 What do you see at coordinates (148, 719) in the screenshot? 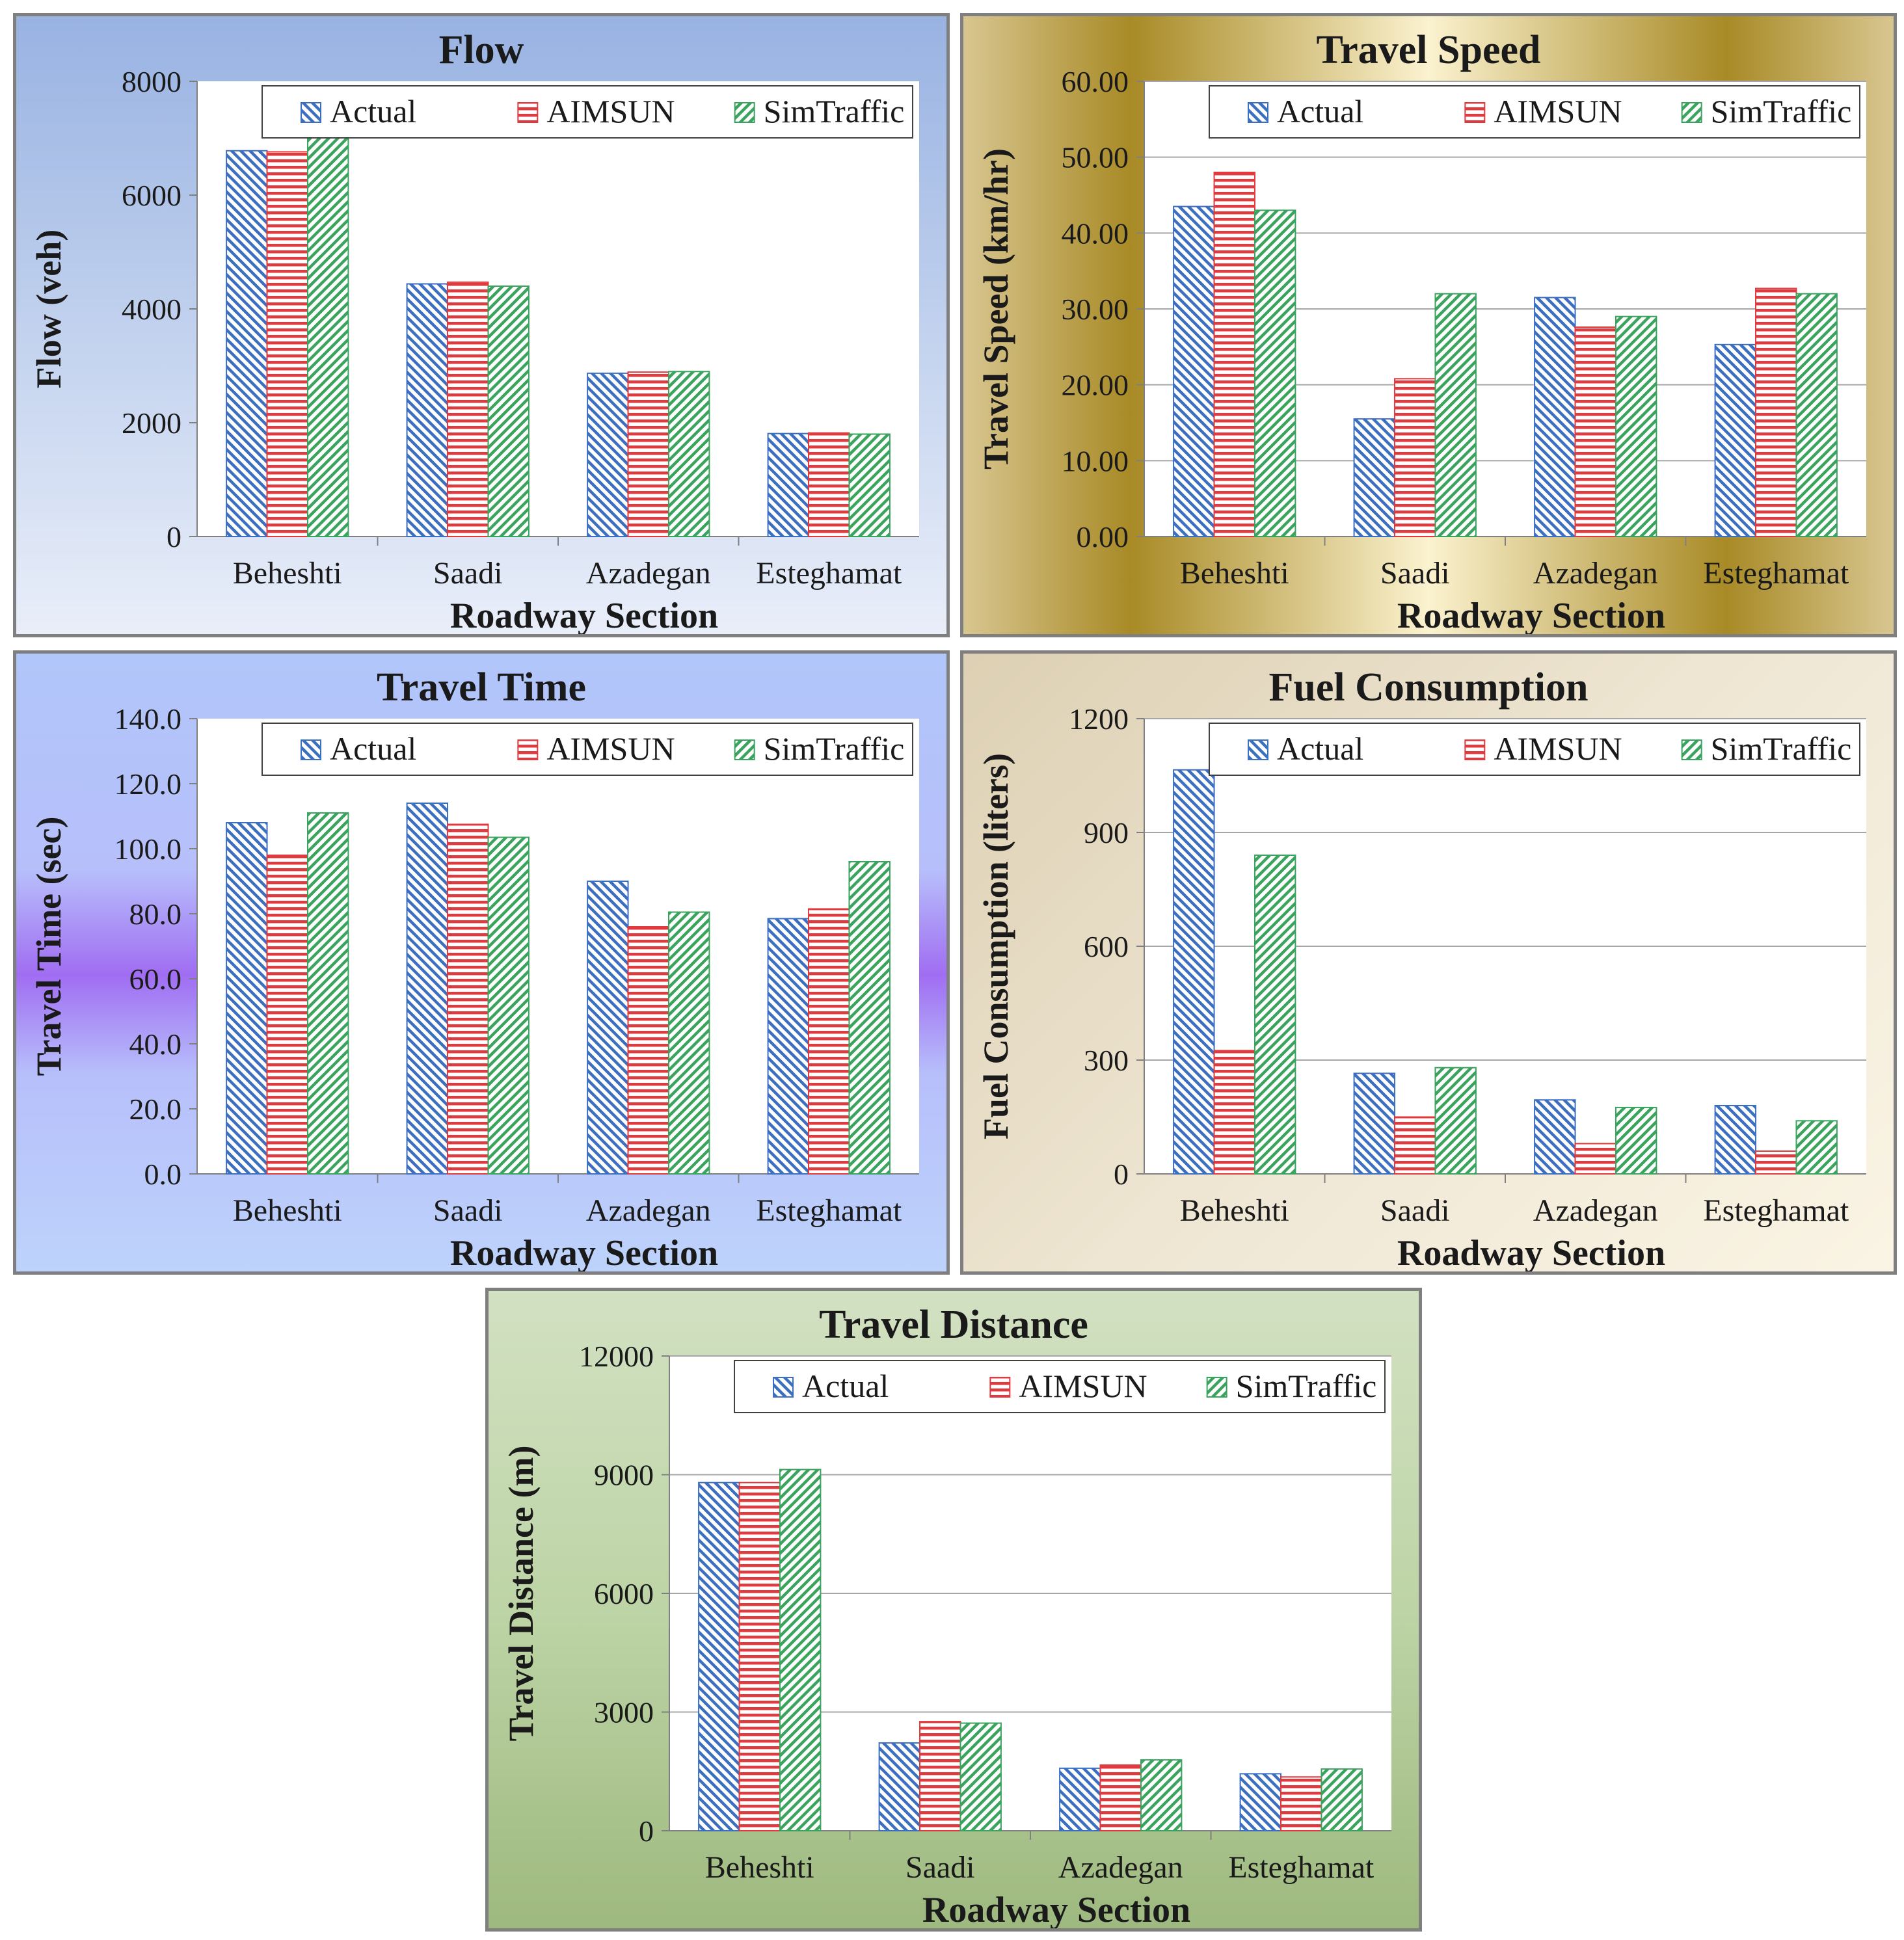
I see `y-tick-label: 140.0` at bounding box center [148, 719].